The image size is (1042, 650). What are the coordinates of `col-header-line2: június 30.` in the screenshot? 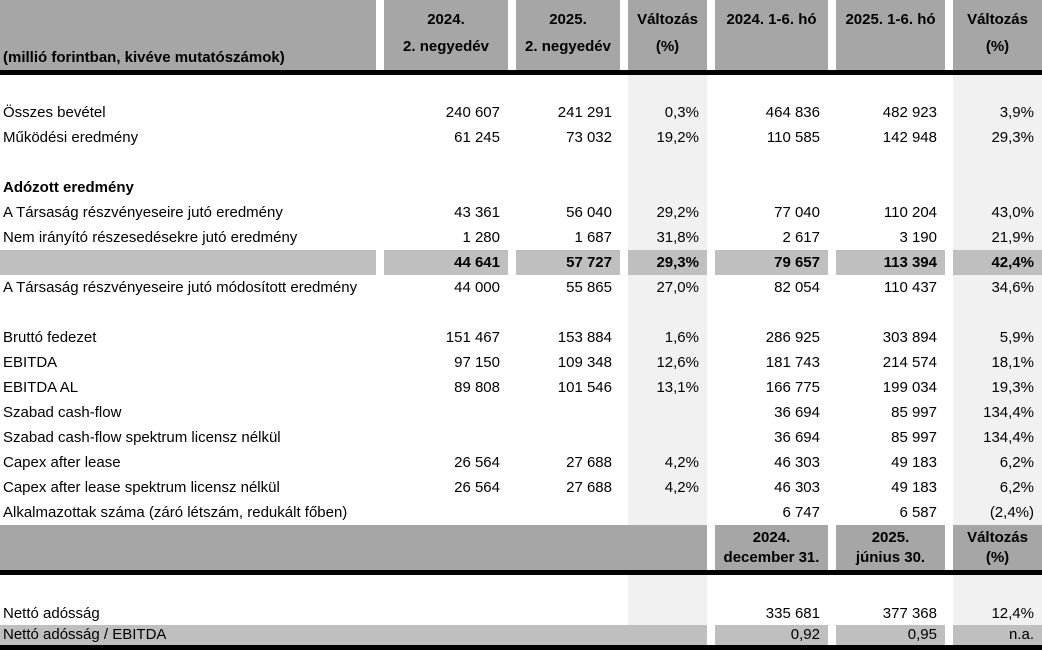 It's located at (890, 557).